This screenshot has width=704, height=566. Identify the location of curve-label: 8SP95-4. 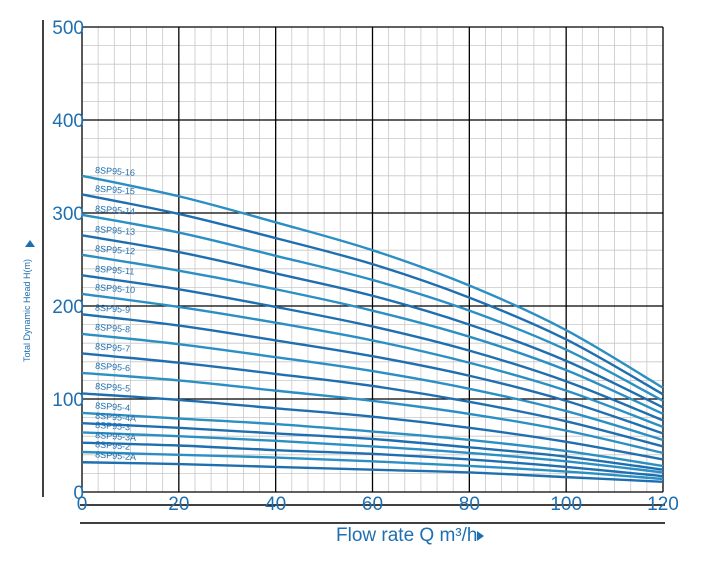
(113, 407).